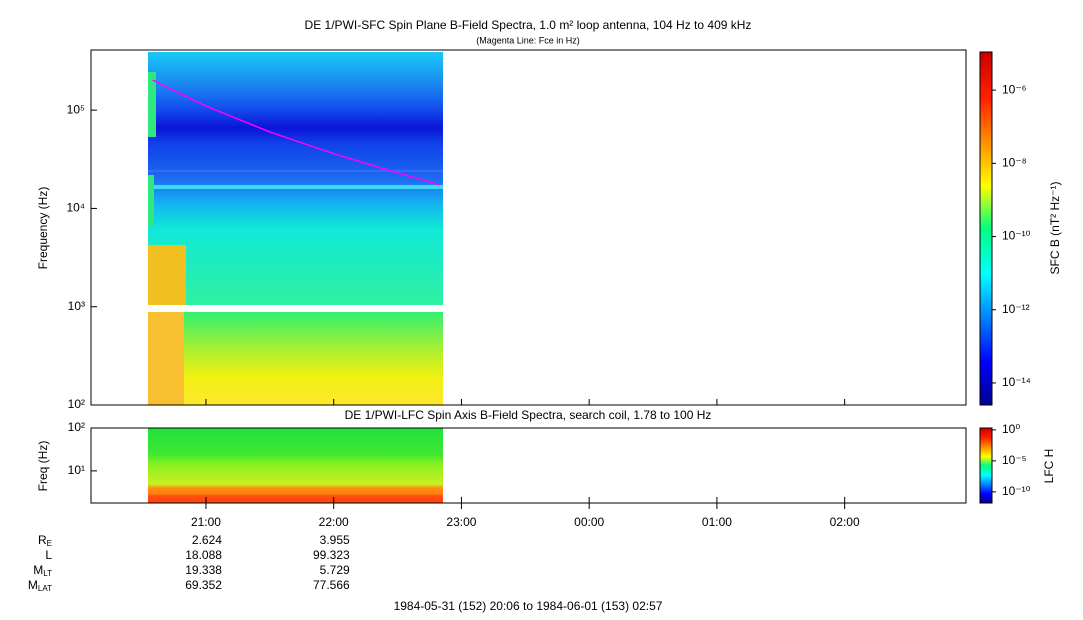  Describe the element at coordinates (43, 466) in the screenshot. I see `y-axis-label: Freq (Hz)` at that location.